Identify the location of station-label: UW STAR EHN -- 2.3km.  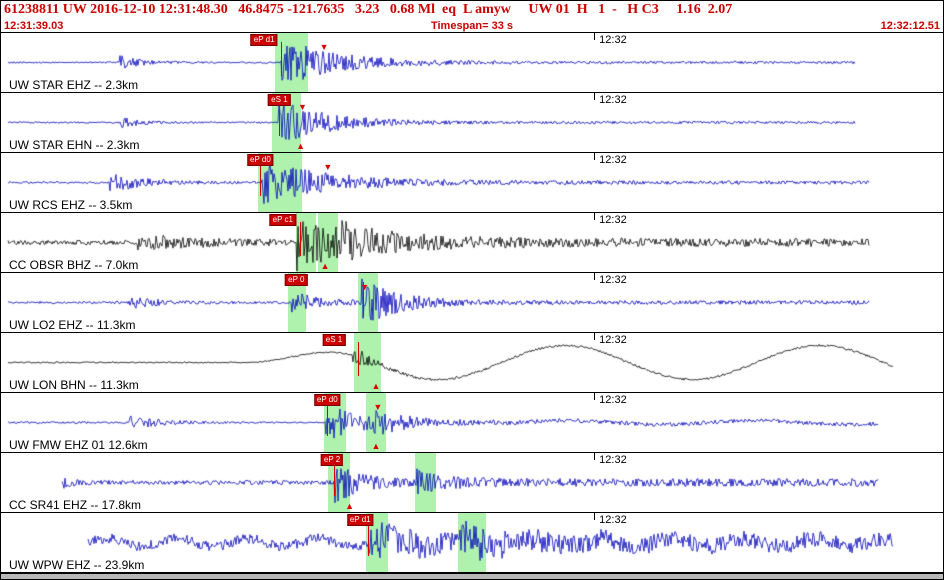
(74, 145).